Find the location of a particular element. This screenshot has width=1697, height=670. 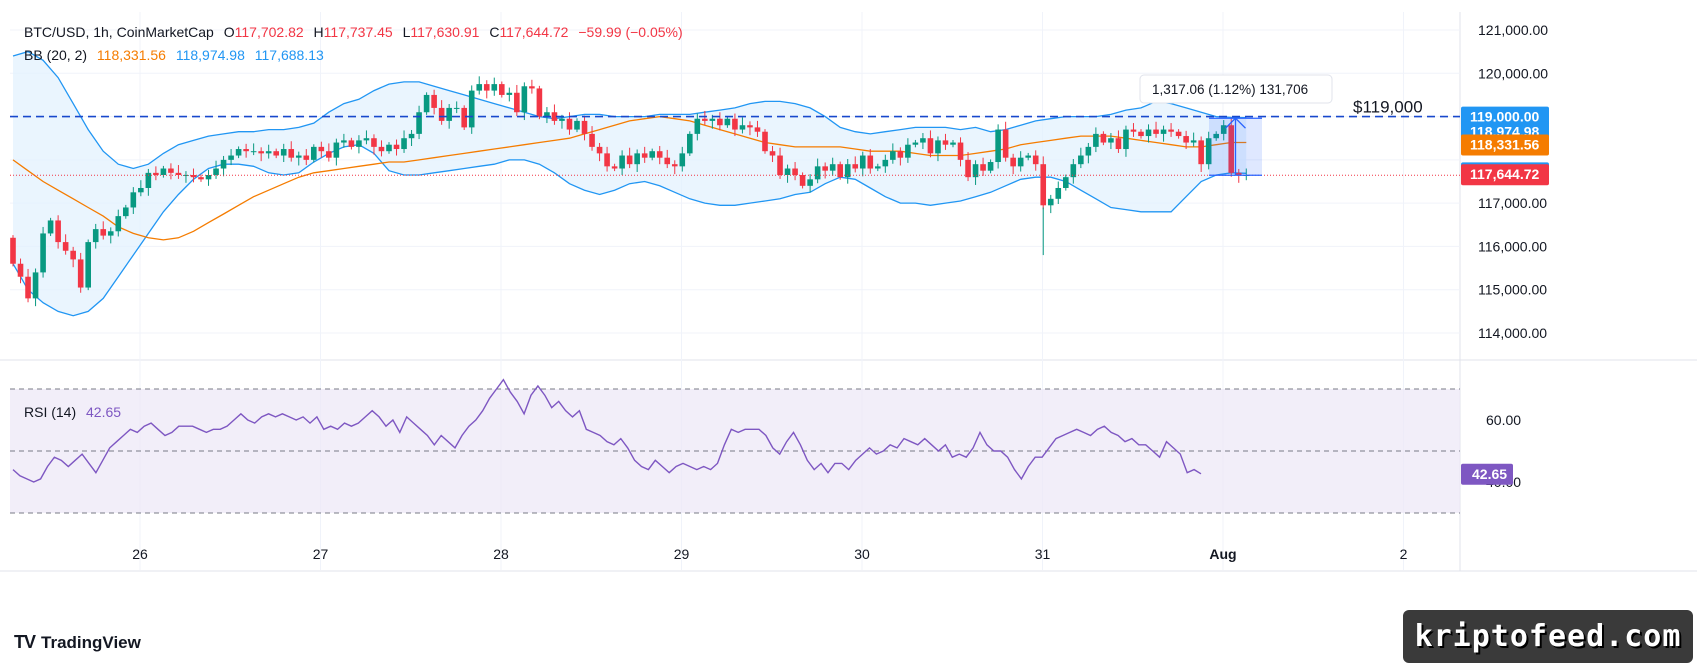

symbol-label: BTC/USD, 1h, CoinMarketCap is located at coordinates (119, 32).